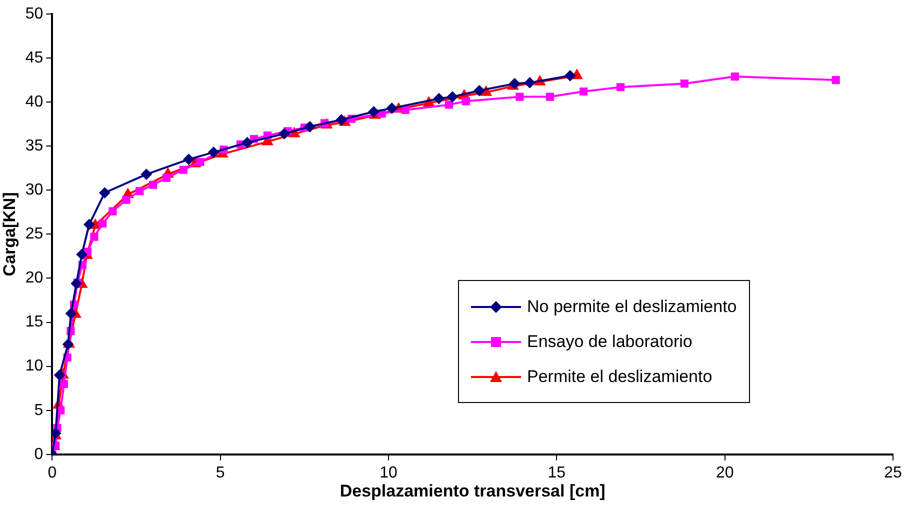 This screenshot has width=907, height=508. What do you see at coordinates (34, 234) in the screenshot?
I see `y-tick-label: 25` at bounding box center [34, 234].